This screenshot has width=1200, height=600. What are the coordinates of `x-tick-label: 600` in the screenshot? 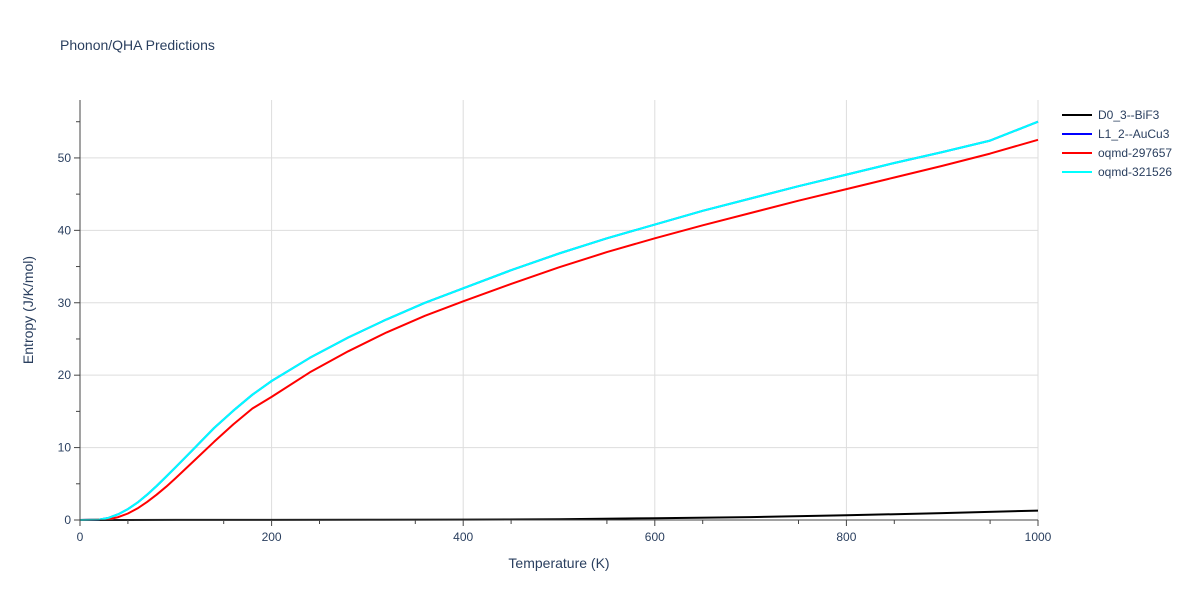 It's located at (655, 537).